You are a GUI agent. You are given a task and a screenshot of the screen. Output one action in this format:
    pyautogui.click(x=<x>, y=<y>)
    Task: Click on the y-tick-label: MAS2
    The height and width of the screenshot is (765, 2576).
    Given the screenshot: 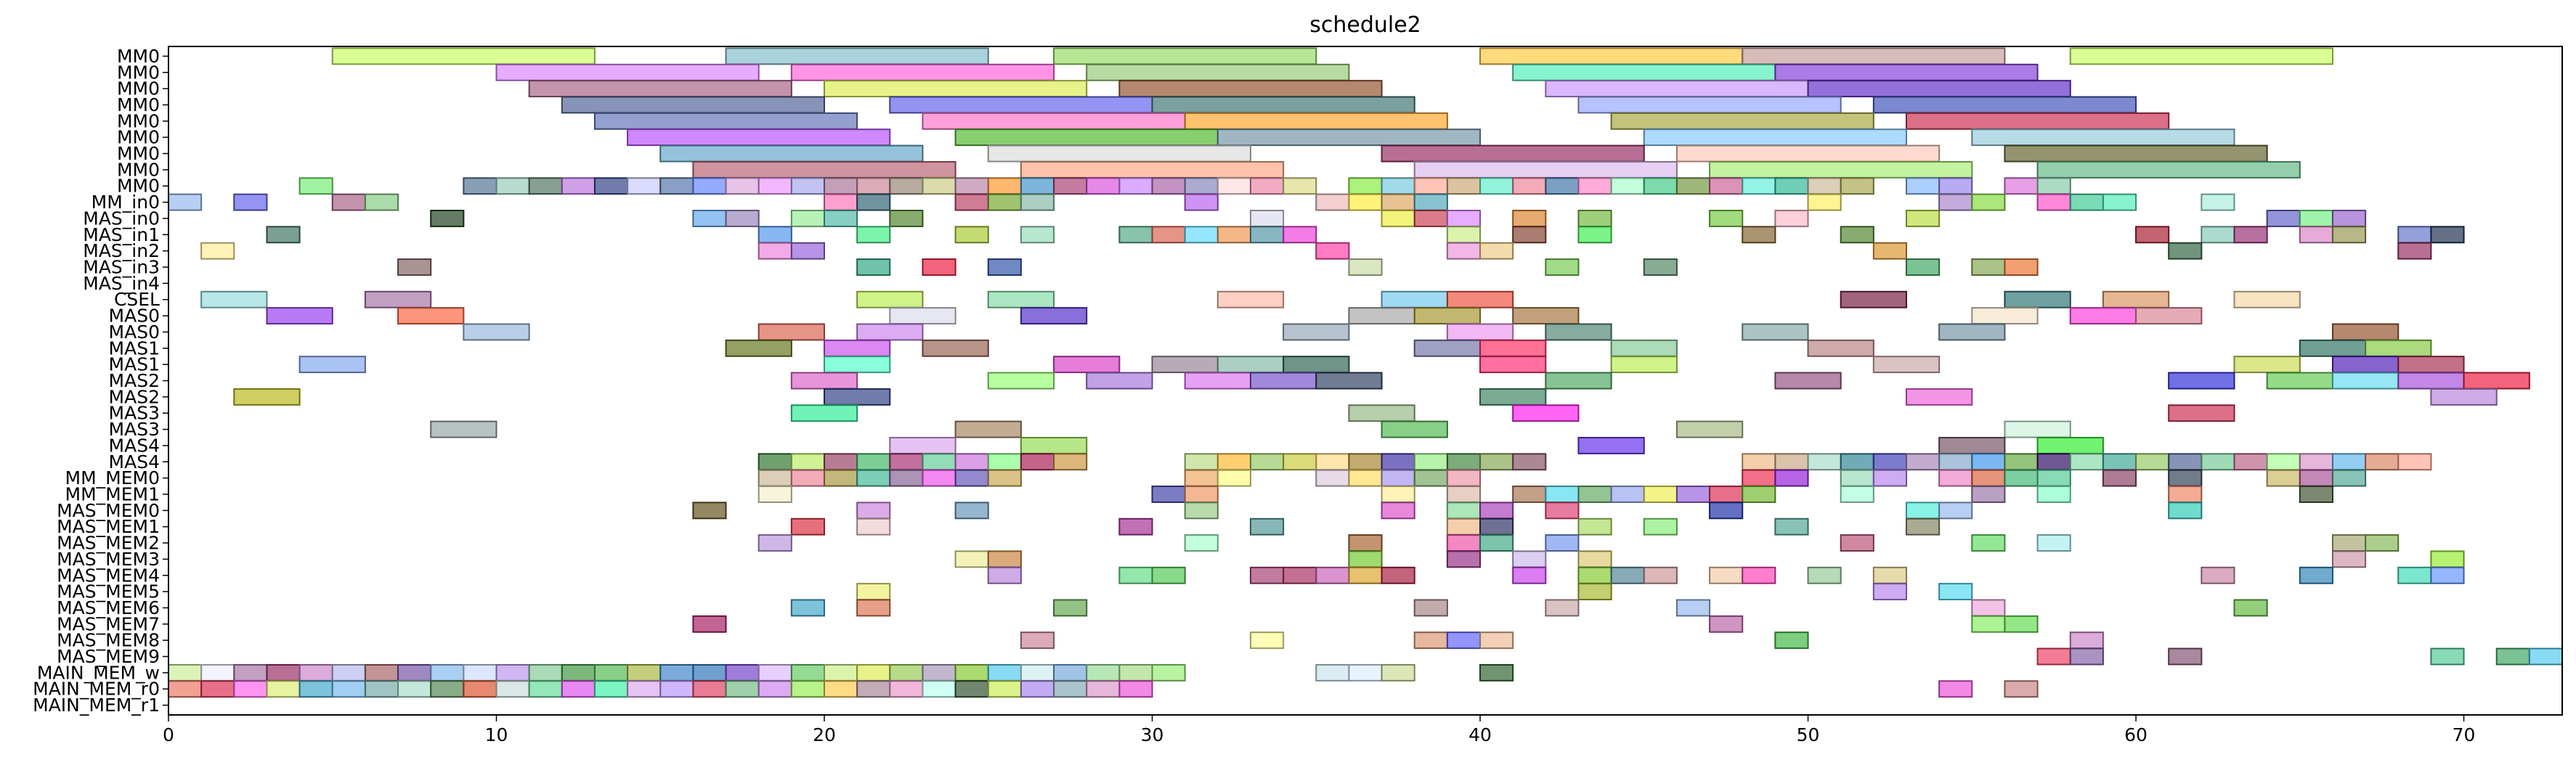 What is the action you would take?
    pyautogui.click(x=135, y=396)
    